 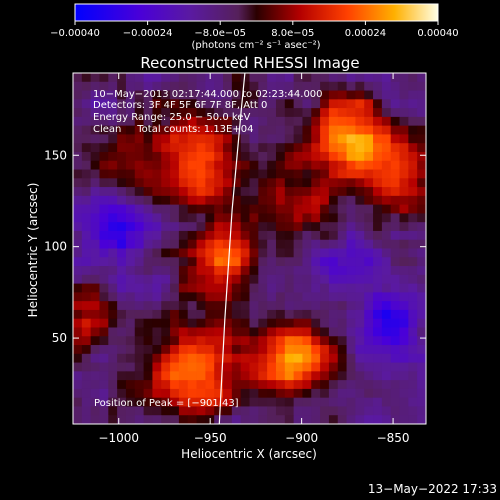 What do you see at coordinates (301, 438) in the screenshot?
I see `x-tick-label: −900` at bounding box center [301, 438].